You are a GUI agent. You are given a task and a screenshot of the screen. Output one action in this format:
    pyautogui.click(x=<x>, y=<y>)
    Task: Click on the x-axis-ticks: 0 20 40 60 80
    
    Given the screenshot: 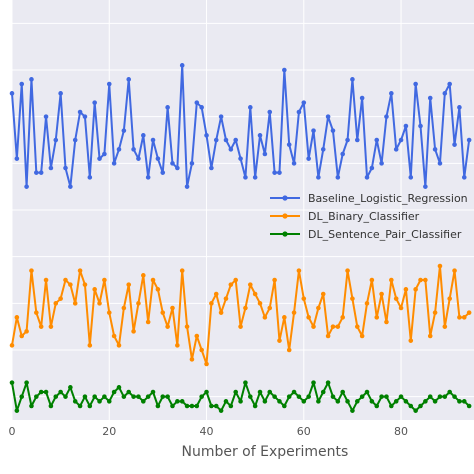 What is the action you would take?
    pyautogui.click(x=209, y=431)
    